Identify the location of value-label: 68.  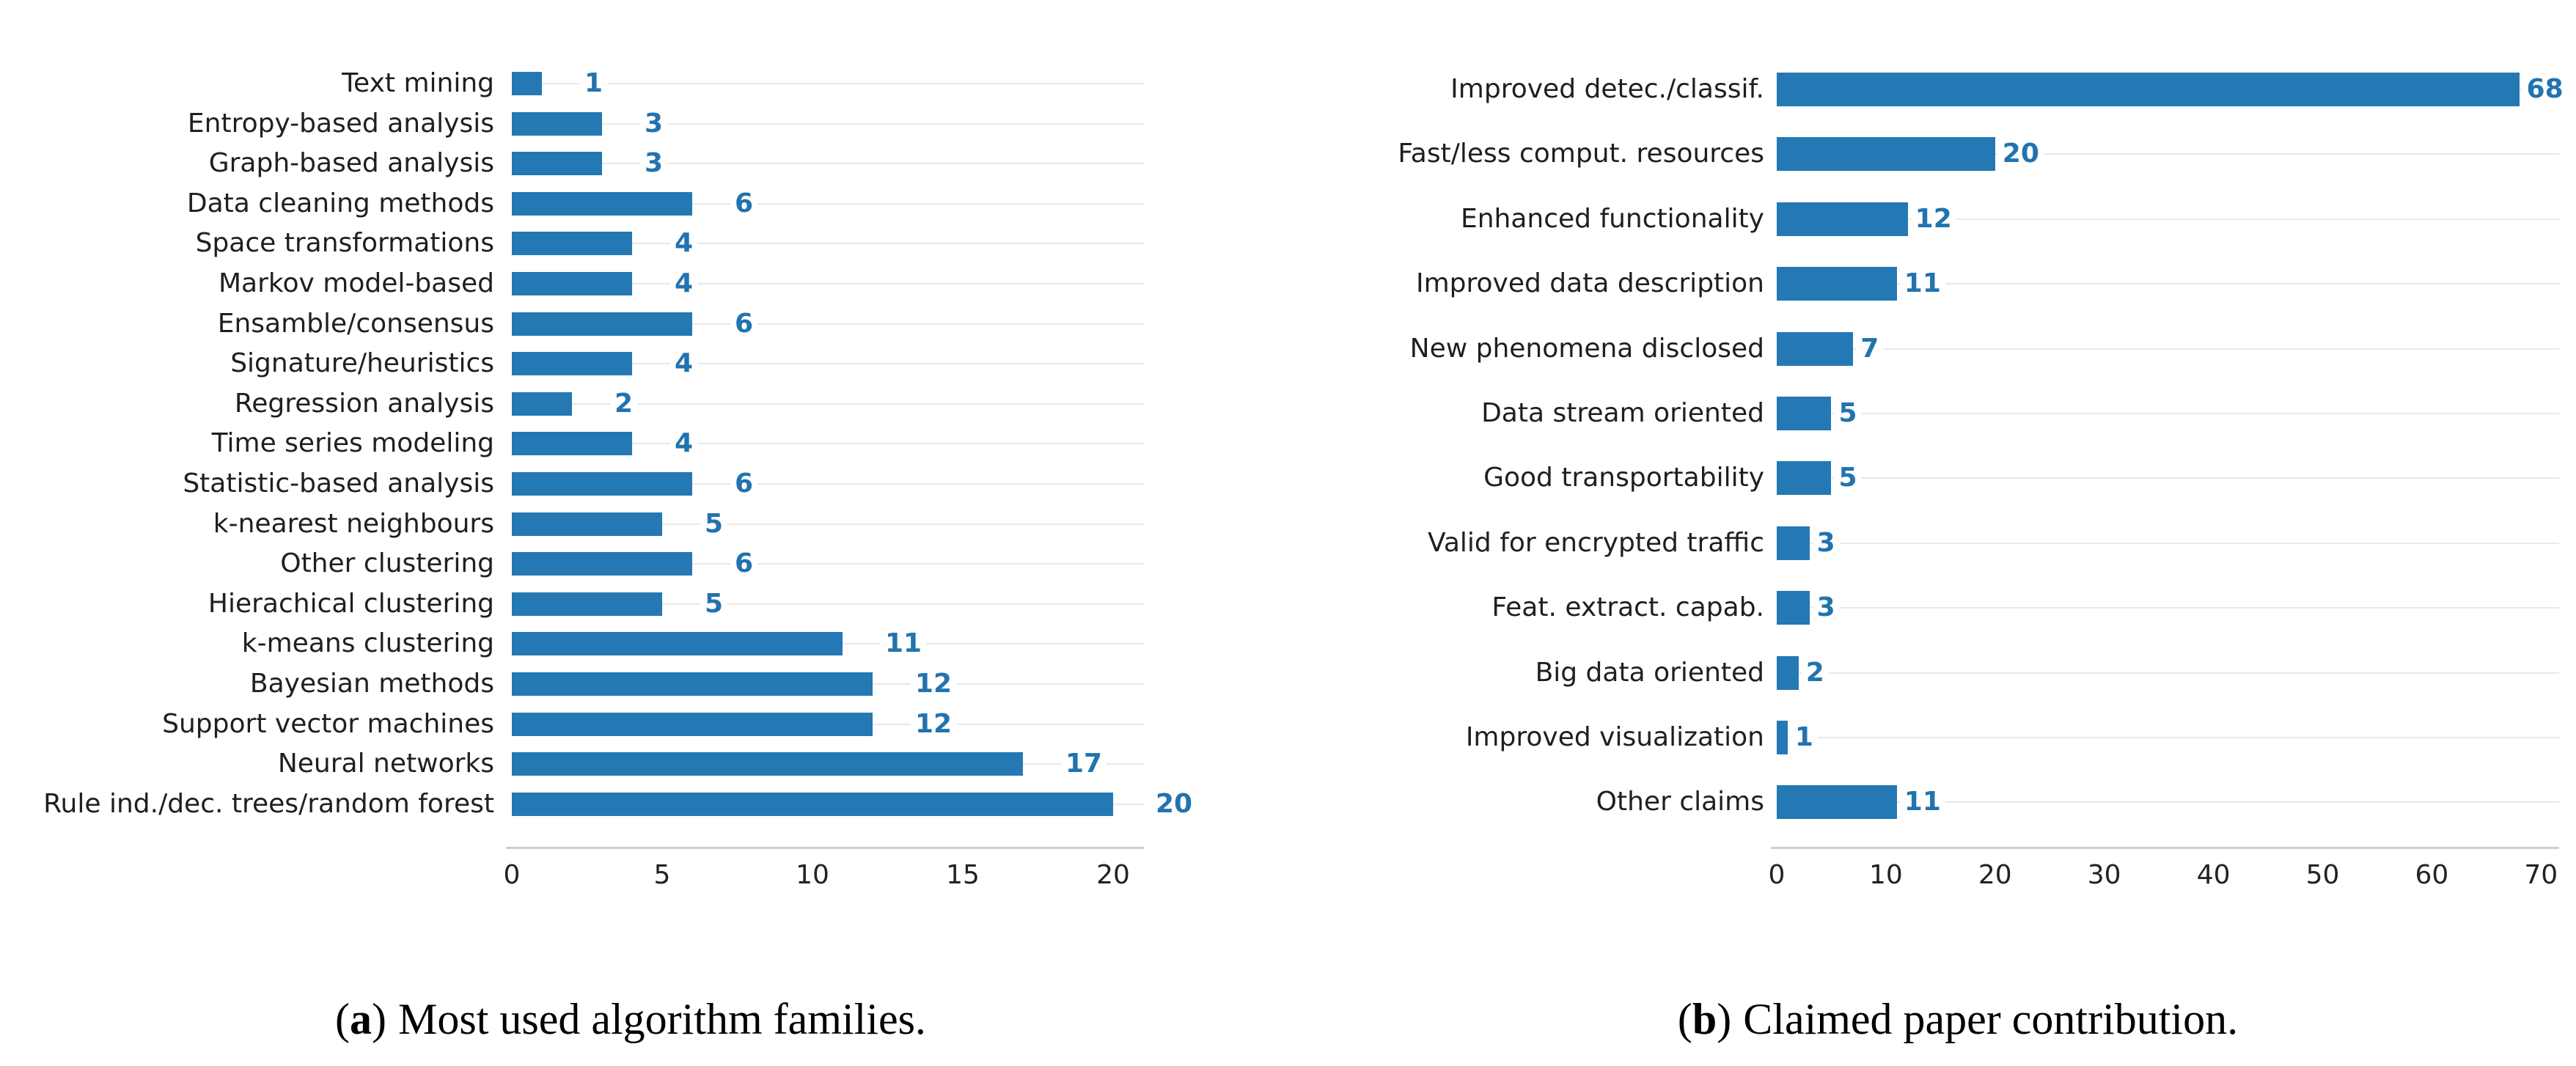
(2545, 90).